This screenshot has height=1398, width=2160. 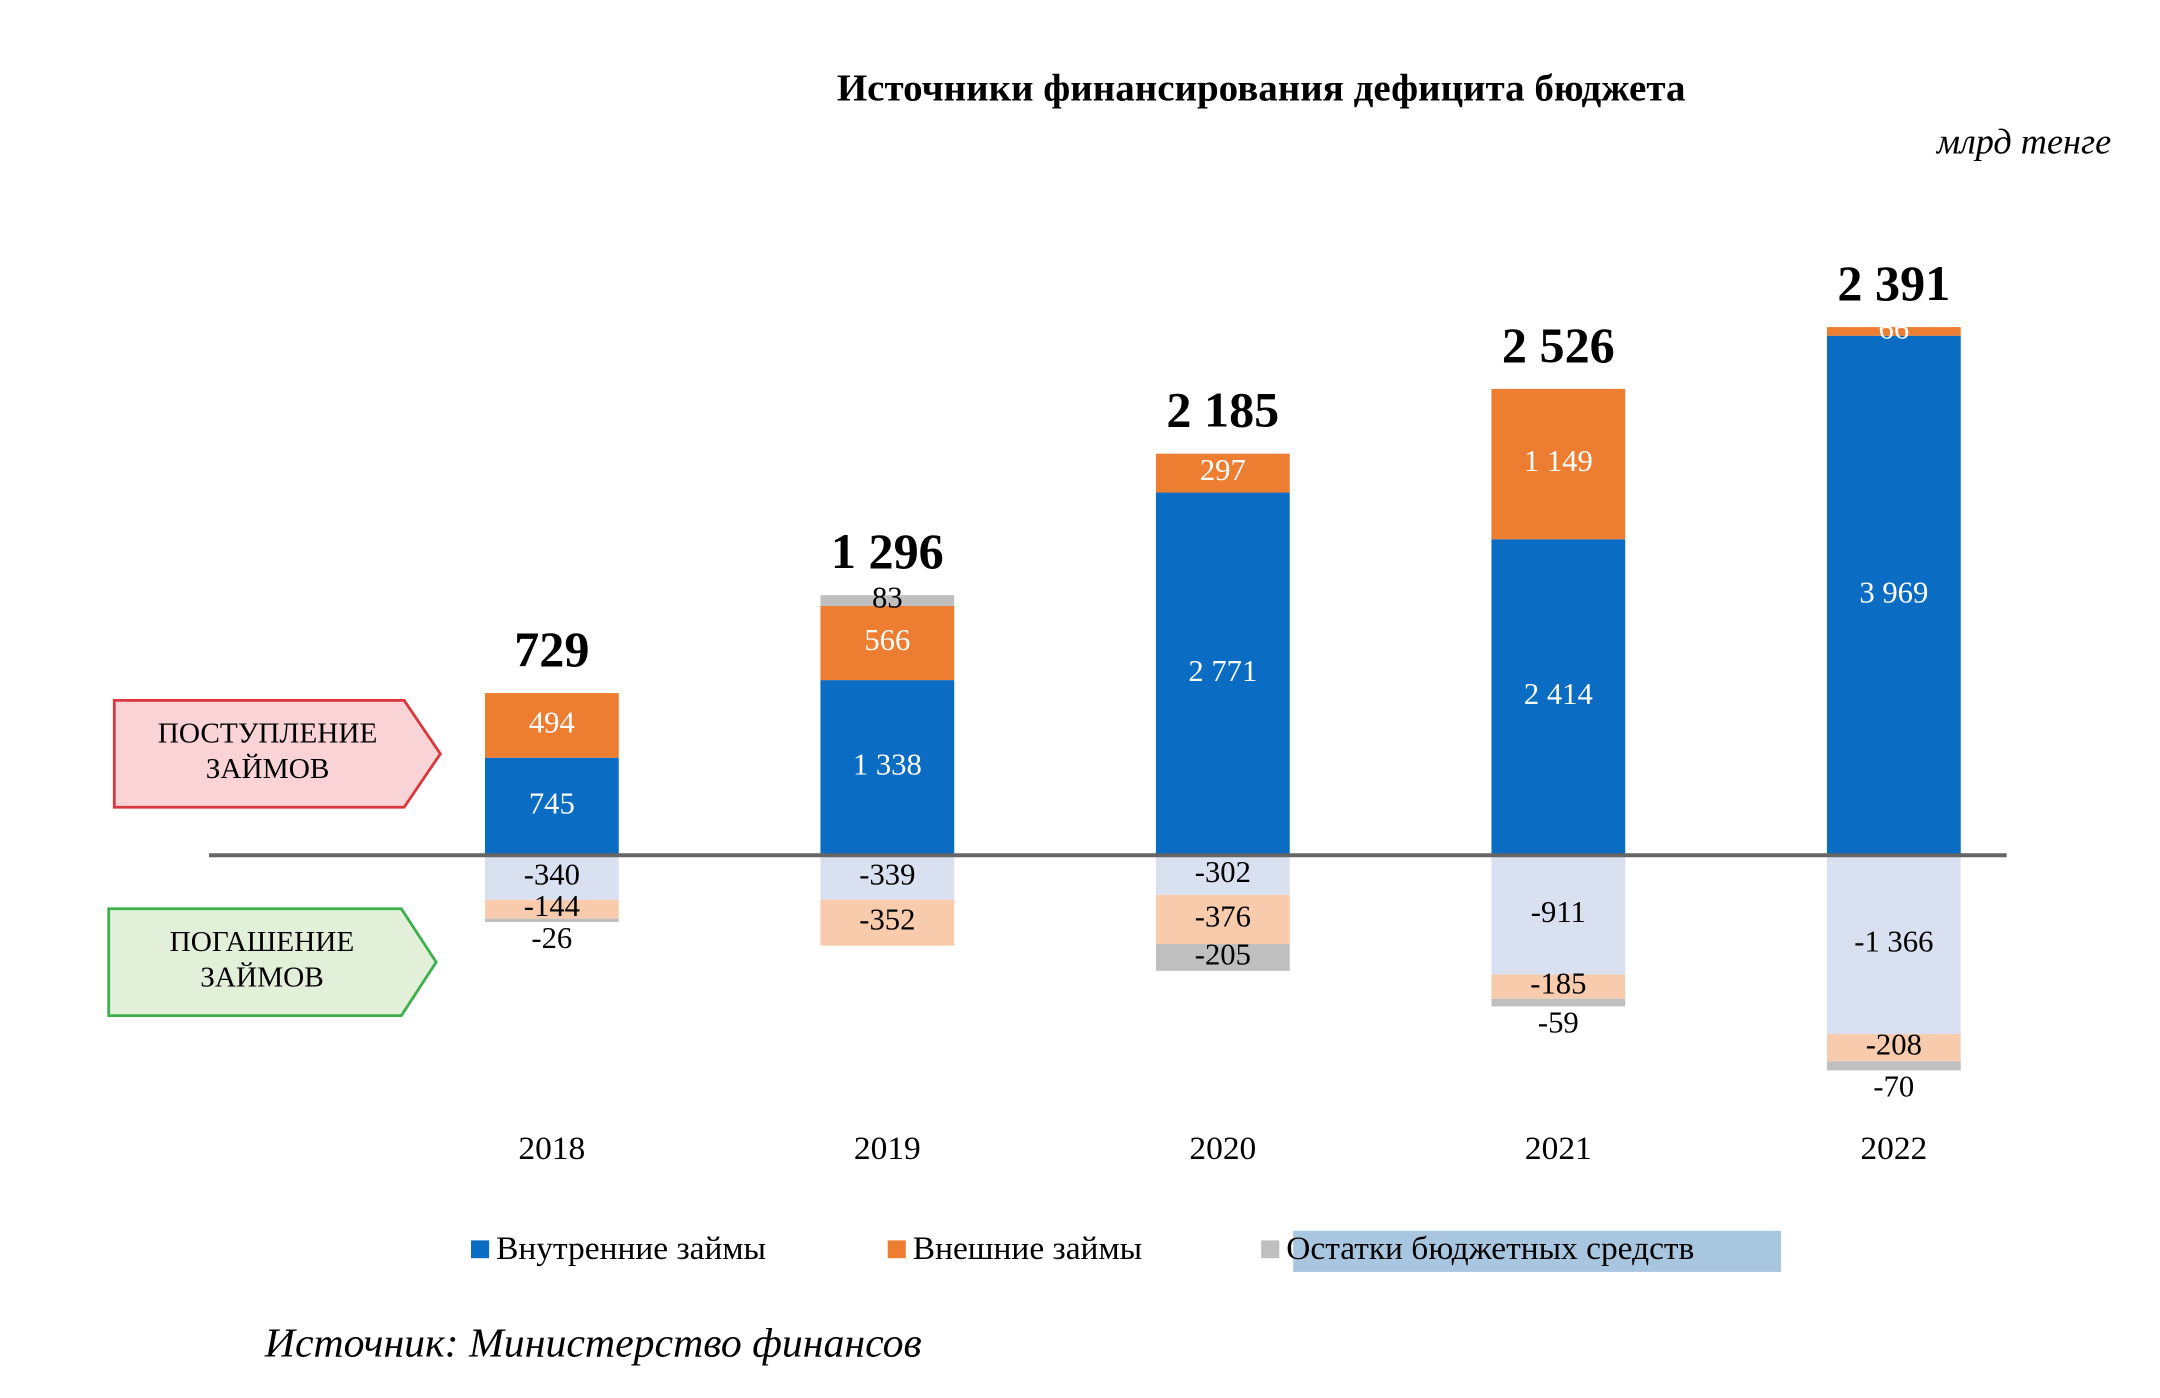 I want to click on data-label: -59, so click(x=1558, y=1023).